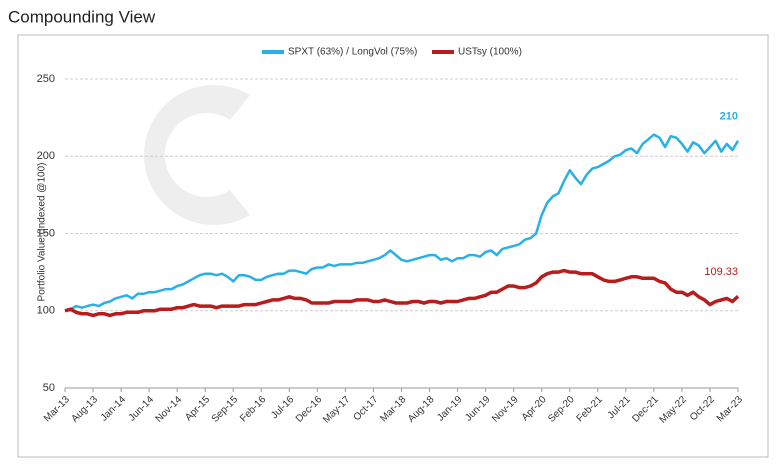 The width and height of the screenshot is (778, 470). What do you see at coordinates (82, 16) in the screenshot?
I see `chart-title: Compounding View` at bounding box center [82, 16].